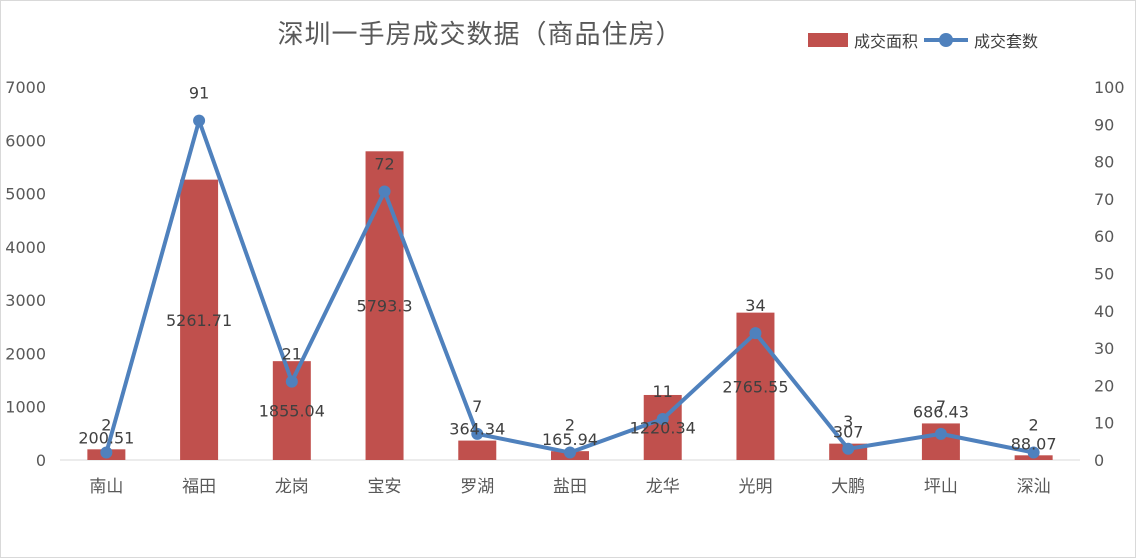  I want to click on legend-line-swatch, so click(946, 40).